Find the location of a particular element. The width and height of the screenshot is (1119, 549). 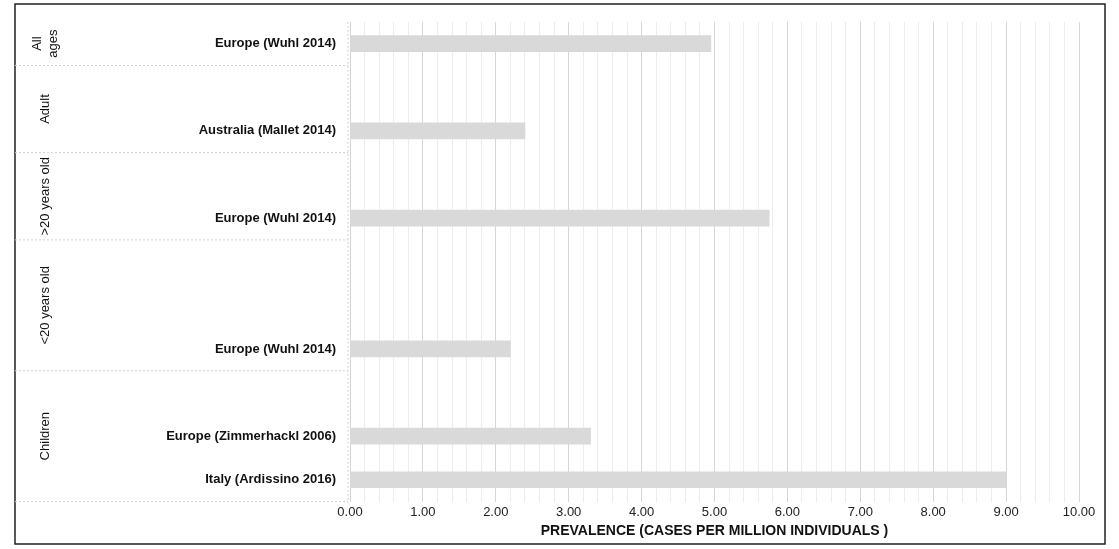

text: Children is located at coordinates (44, 436).